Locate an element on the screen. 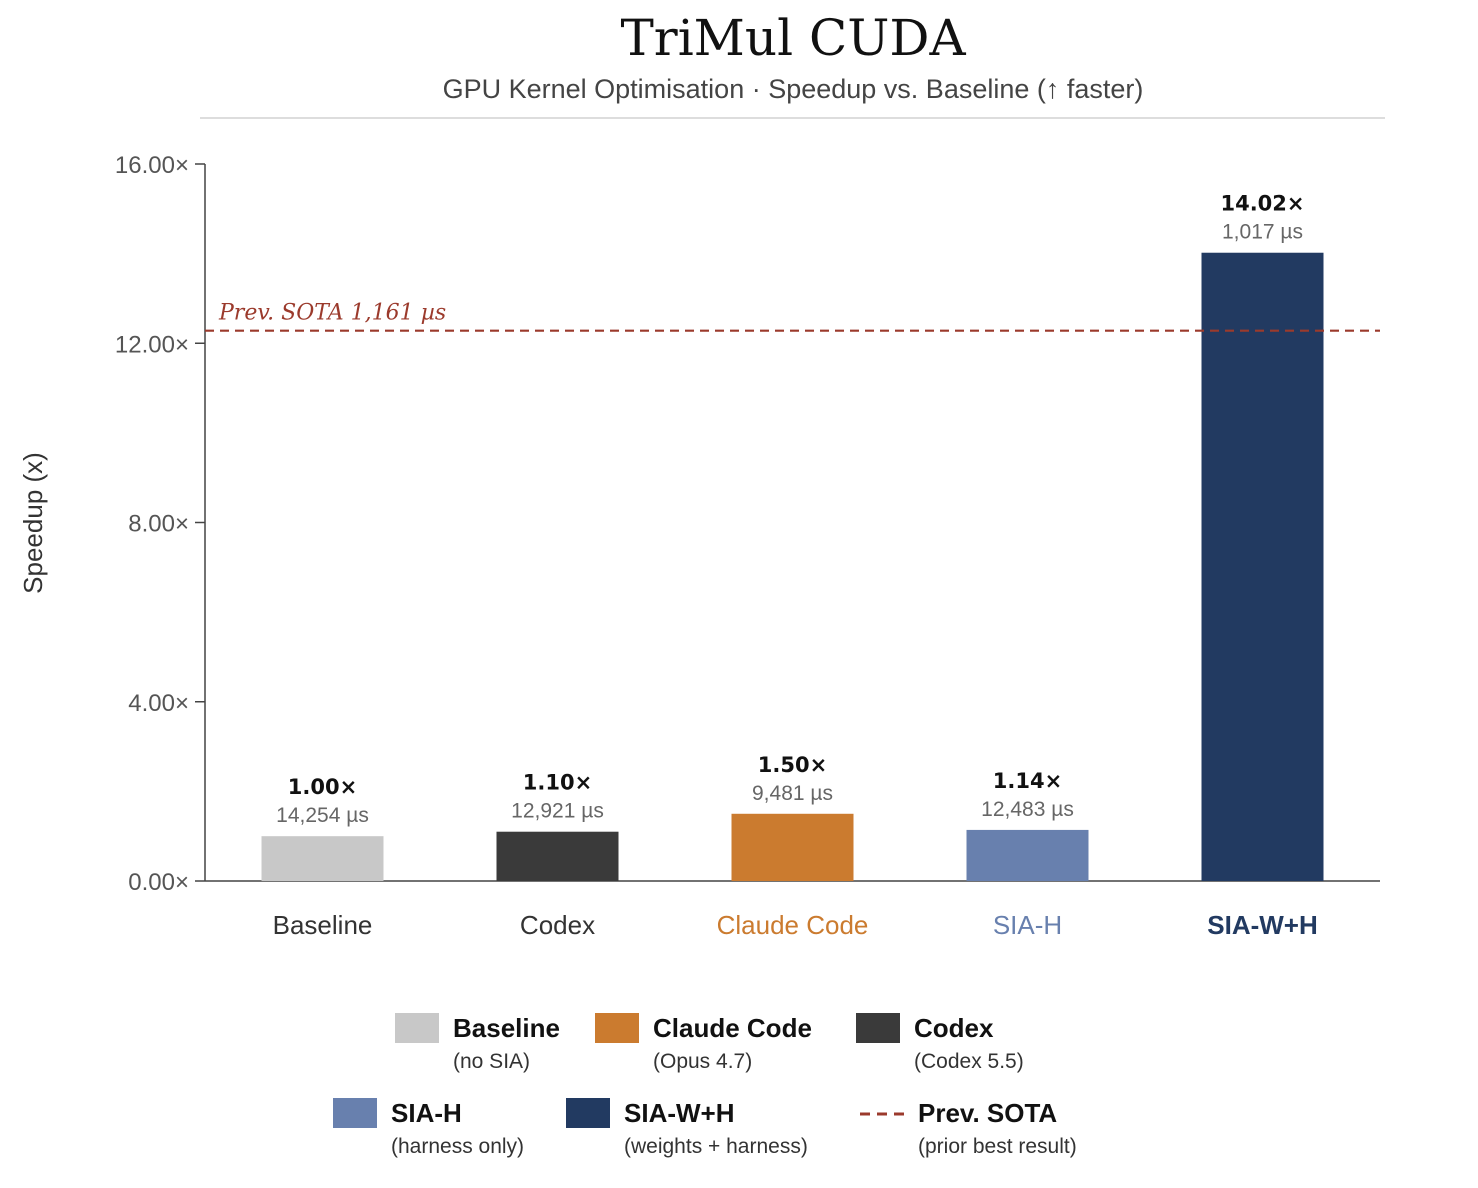 The image size is (1478, 1188). bar-value-label: 1.50× is located at coordinates (792, 765).